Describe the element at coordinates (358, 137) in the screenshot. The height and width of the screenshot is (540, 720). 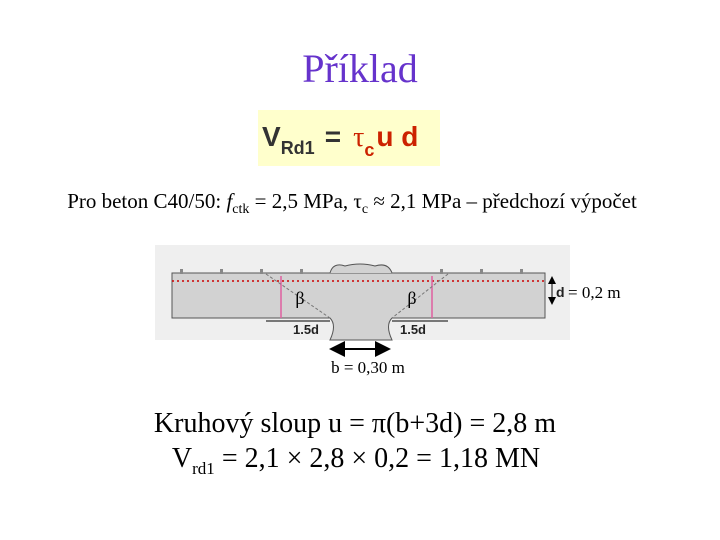
I see `formula-tau: τ` at that location.